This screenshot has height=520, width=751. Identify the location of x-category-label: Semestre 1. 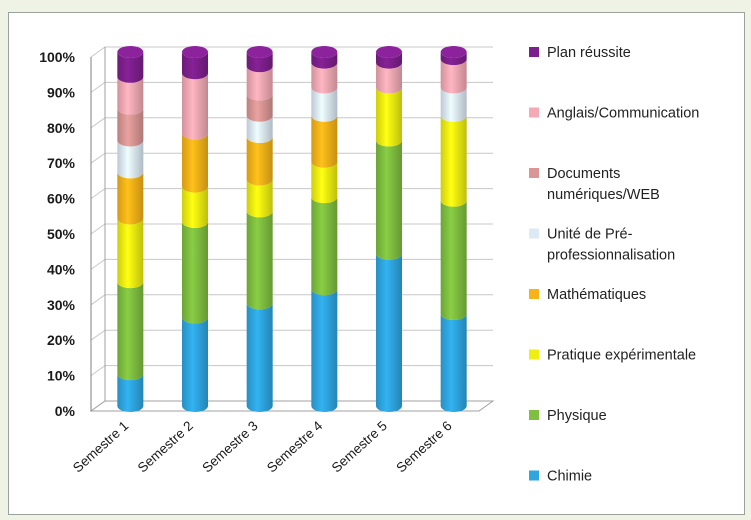
(100, 446).